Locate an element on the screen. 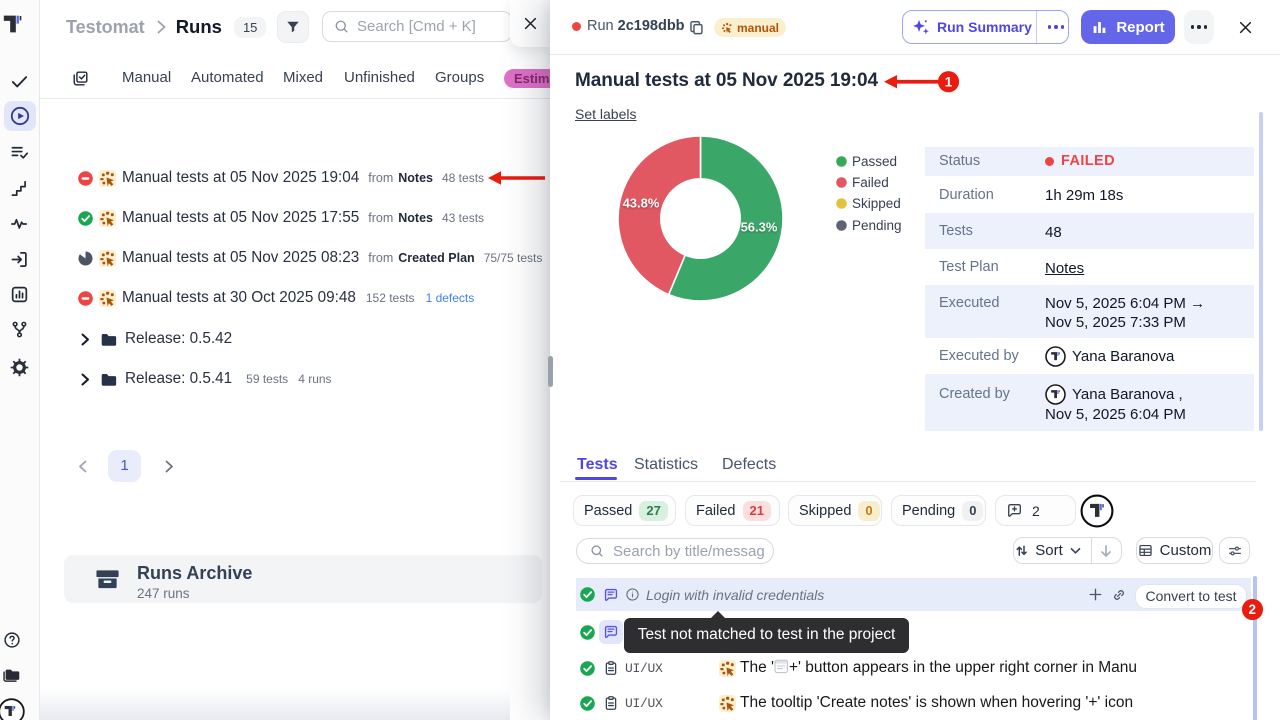 The image size is (1280, 720). svg-text: 1 is located at coordinates (949, 81).